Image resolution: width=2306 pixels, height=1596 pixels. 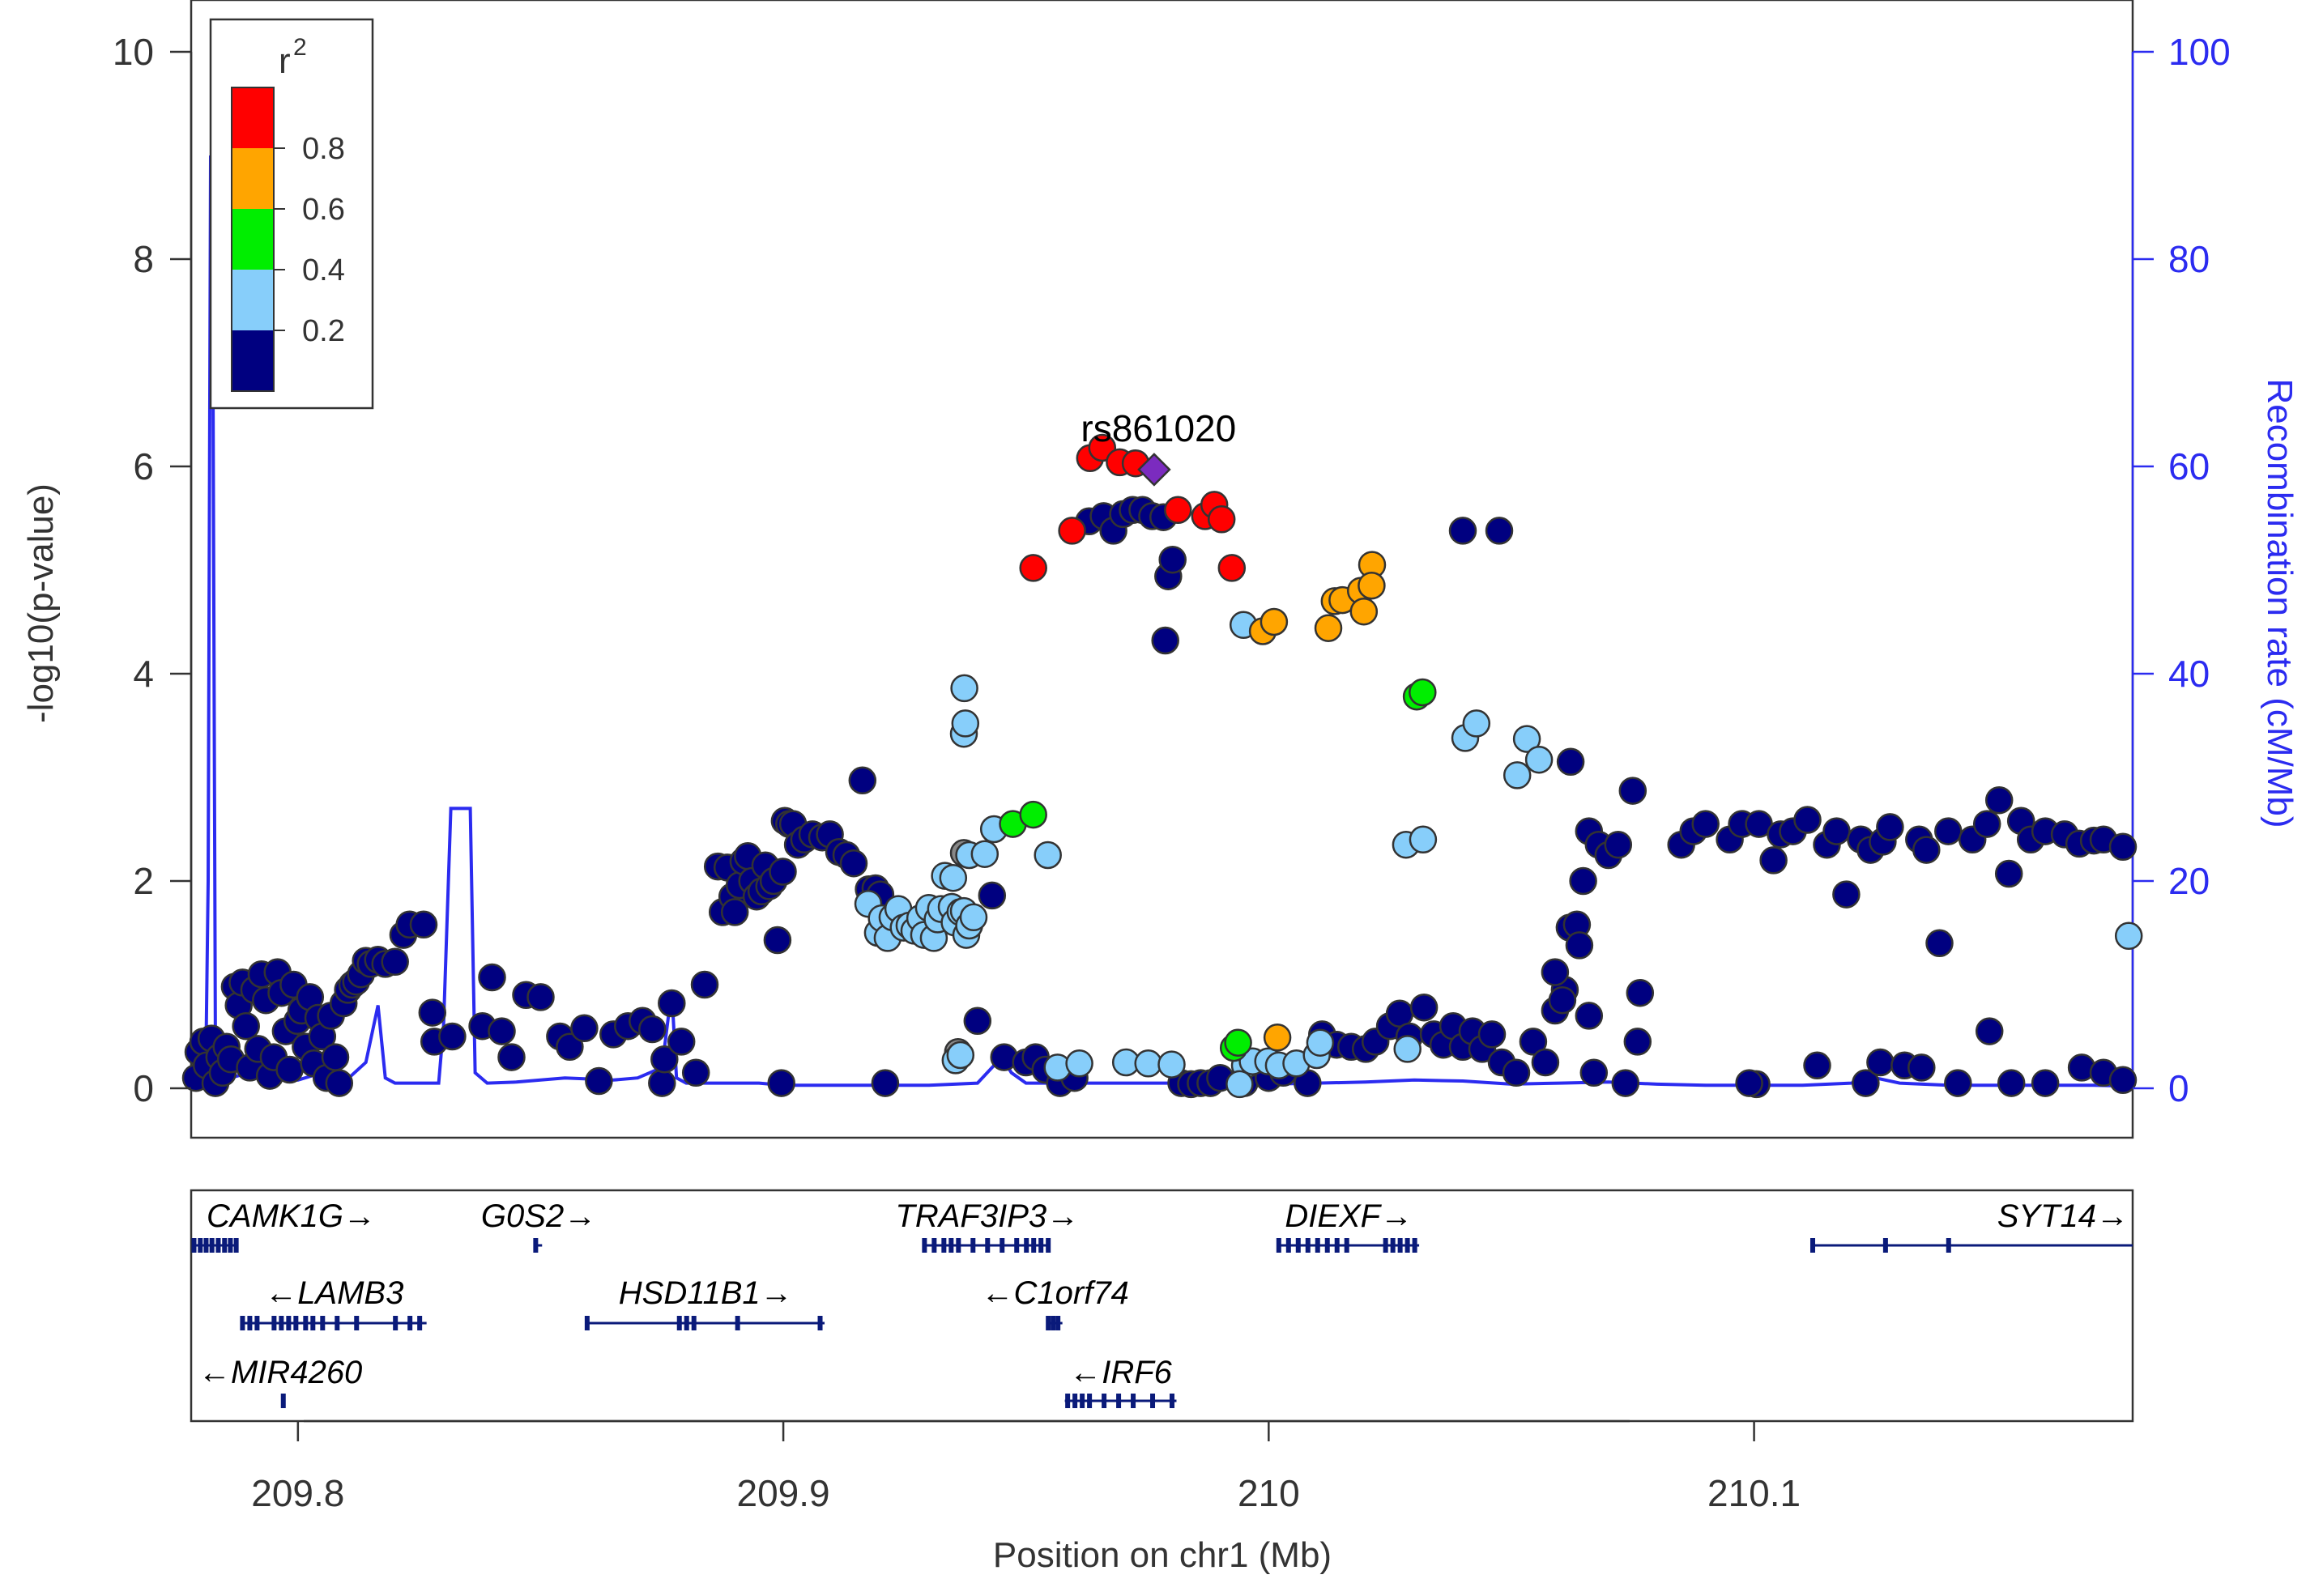 What do you see at coordinates (1348, 1225) in the screenshot?
I see `gene-diexf: DIEXF→` at bounding box center [1348, 1225].